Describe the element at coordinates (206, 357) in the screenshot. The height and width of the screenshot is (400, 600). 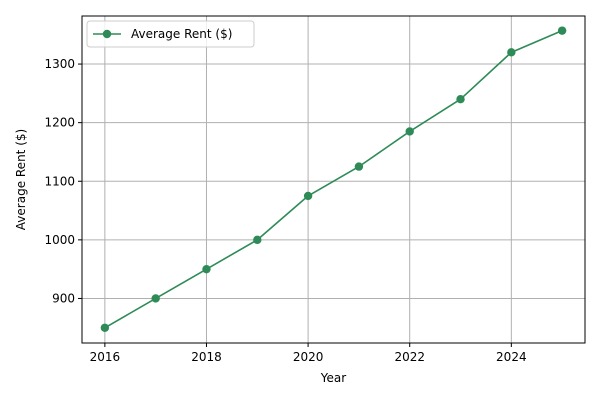
I see `x-tick-label: 2018` at that location.